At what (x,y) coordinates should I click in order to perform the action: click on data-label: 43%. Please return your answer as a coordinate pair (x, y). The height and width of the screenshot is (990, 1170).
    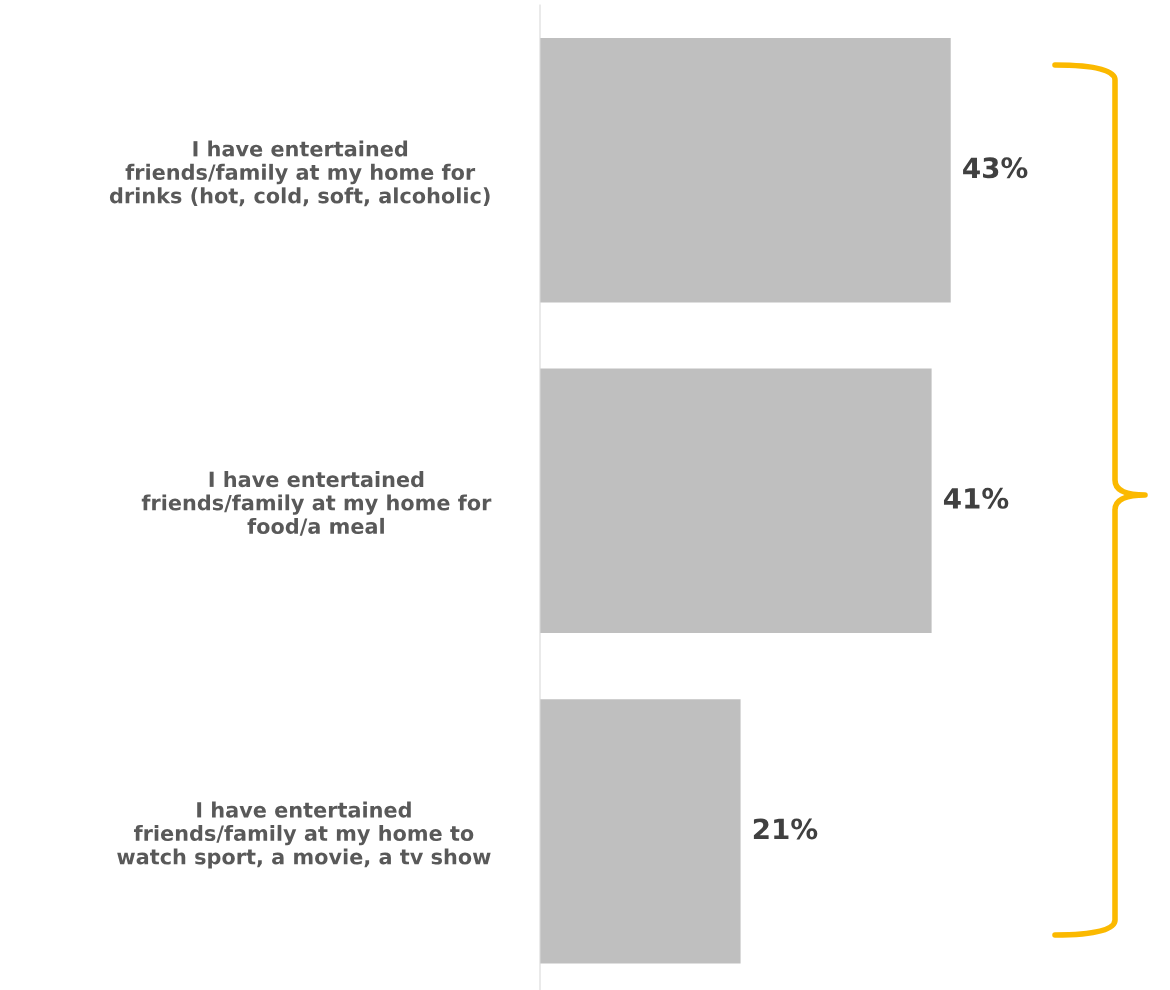
    Looking at the image, I should click on (995, 168).